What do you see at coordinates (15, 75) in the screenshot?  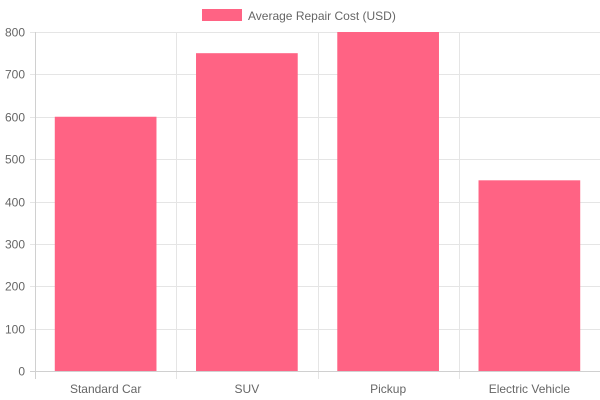 I see `y-tick-label: 700` at bounding box center [15, 75].